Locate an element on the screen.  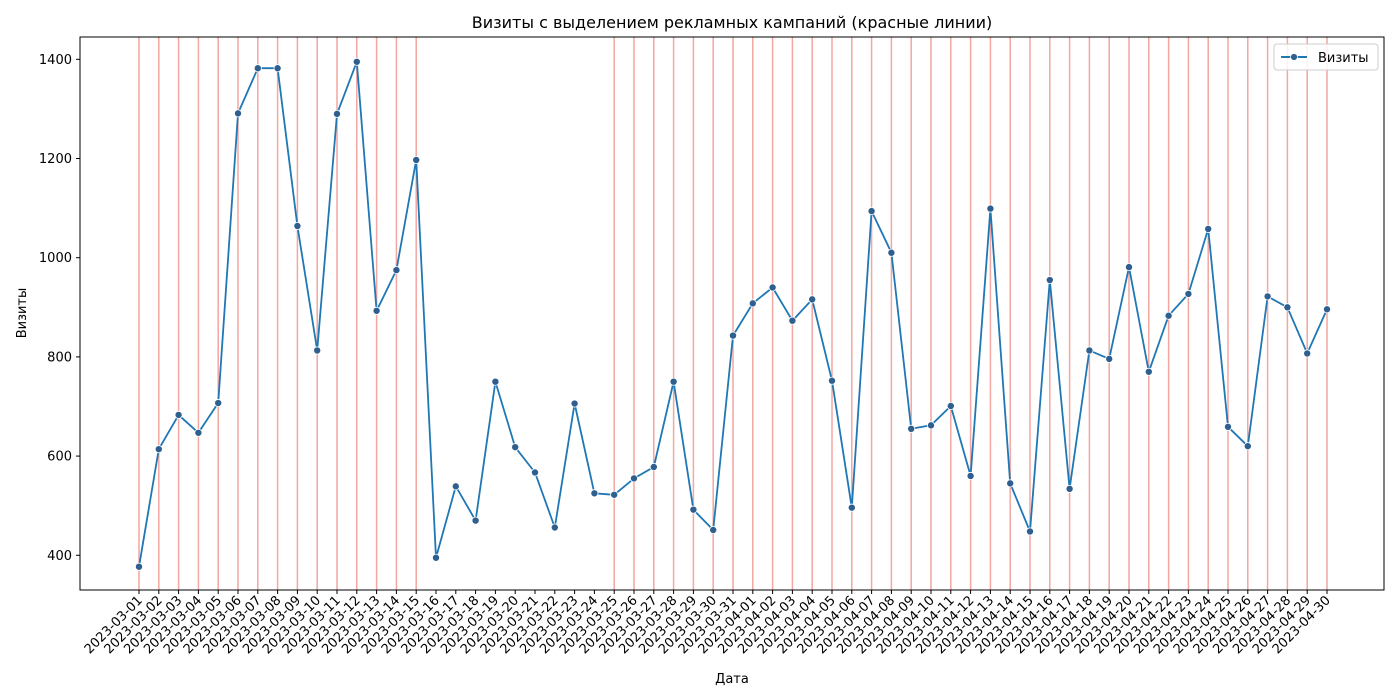
y-axis: 400 600 800 1000 1200 1400 is located at coordinates (59, 308).